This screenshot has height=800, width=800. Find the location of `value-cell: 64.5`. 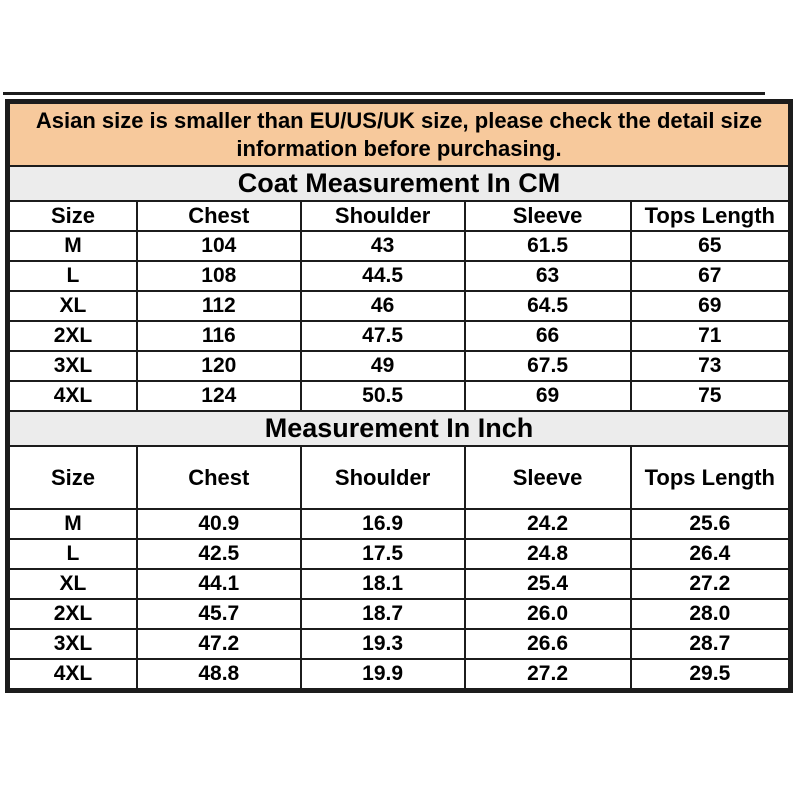

value-cell: 64.5 is located at coordinates (547, 306).